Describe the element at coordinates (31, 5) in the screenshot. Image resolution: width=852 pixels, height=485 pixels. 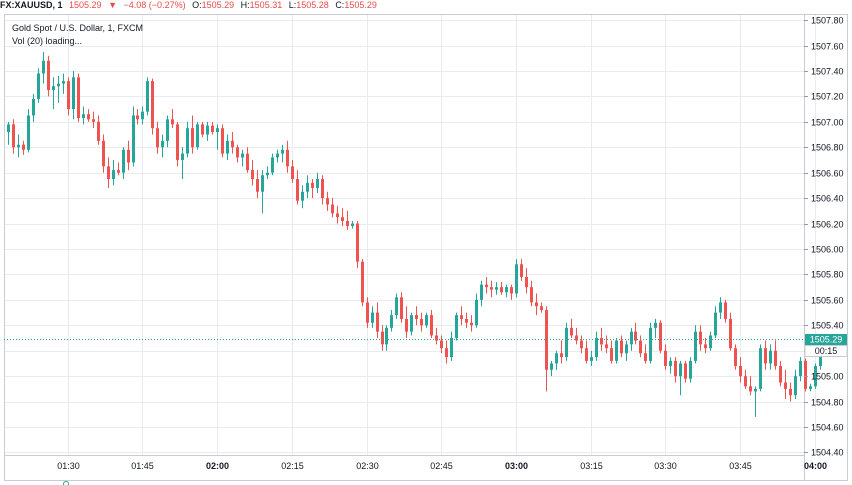
I see `symbol-name: FX:XAUUSD, 1` at that location.